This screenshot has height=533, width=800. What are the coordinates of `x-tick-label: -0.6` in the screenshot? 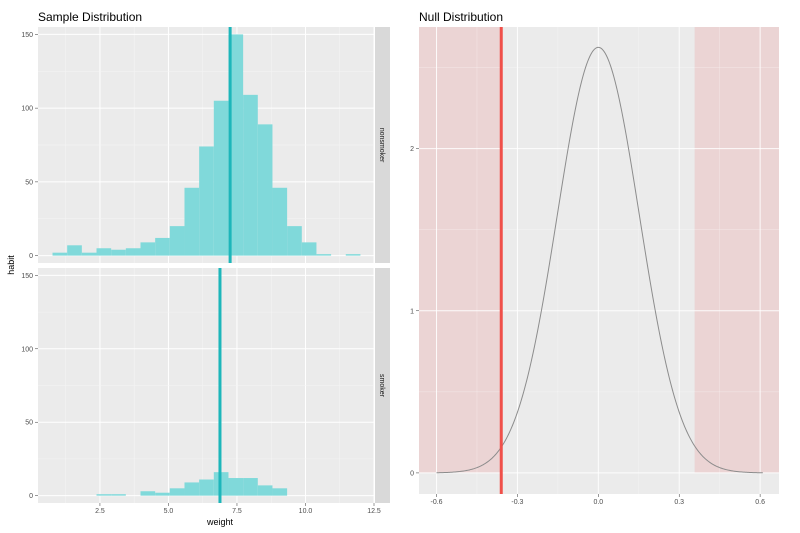 It's located at (436, 502).